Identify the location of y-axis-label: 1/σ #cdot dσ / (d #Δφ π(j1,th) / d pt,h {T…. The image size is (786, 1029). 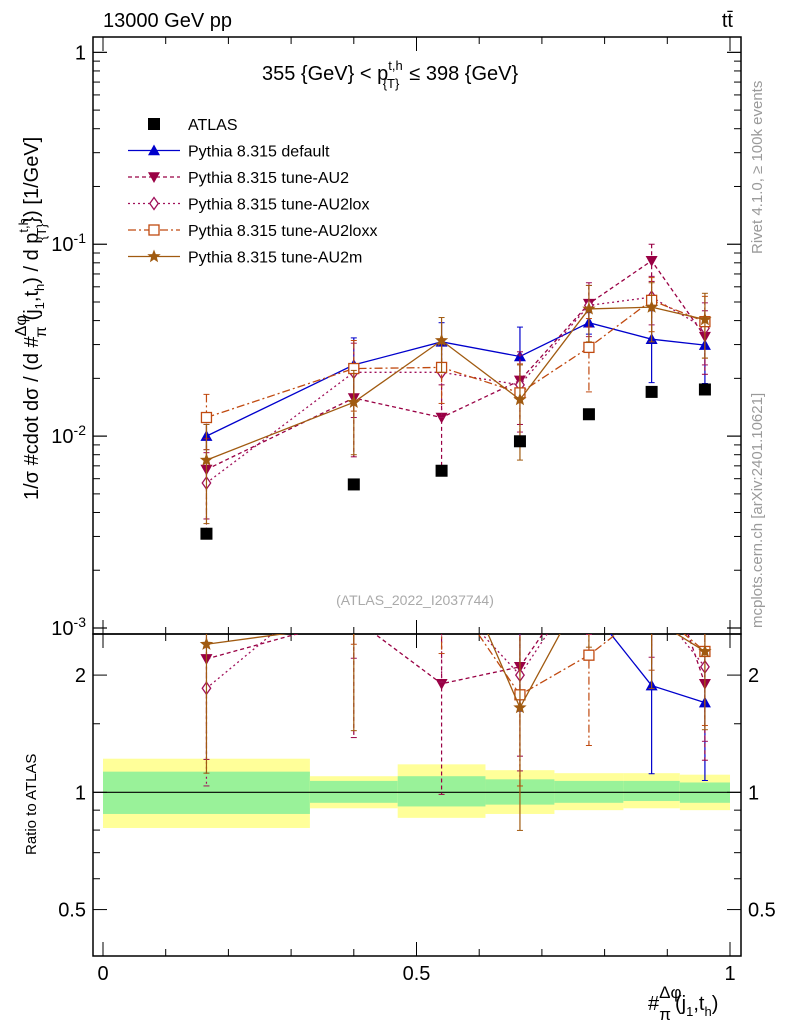
(31, 318).